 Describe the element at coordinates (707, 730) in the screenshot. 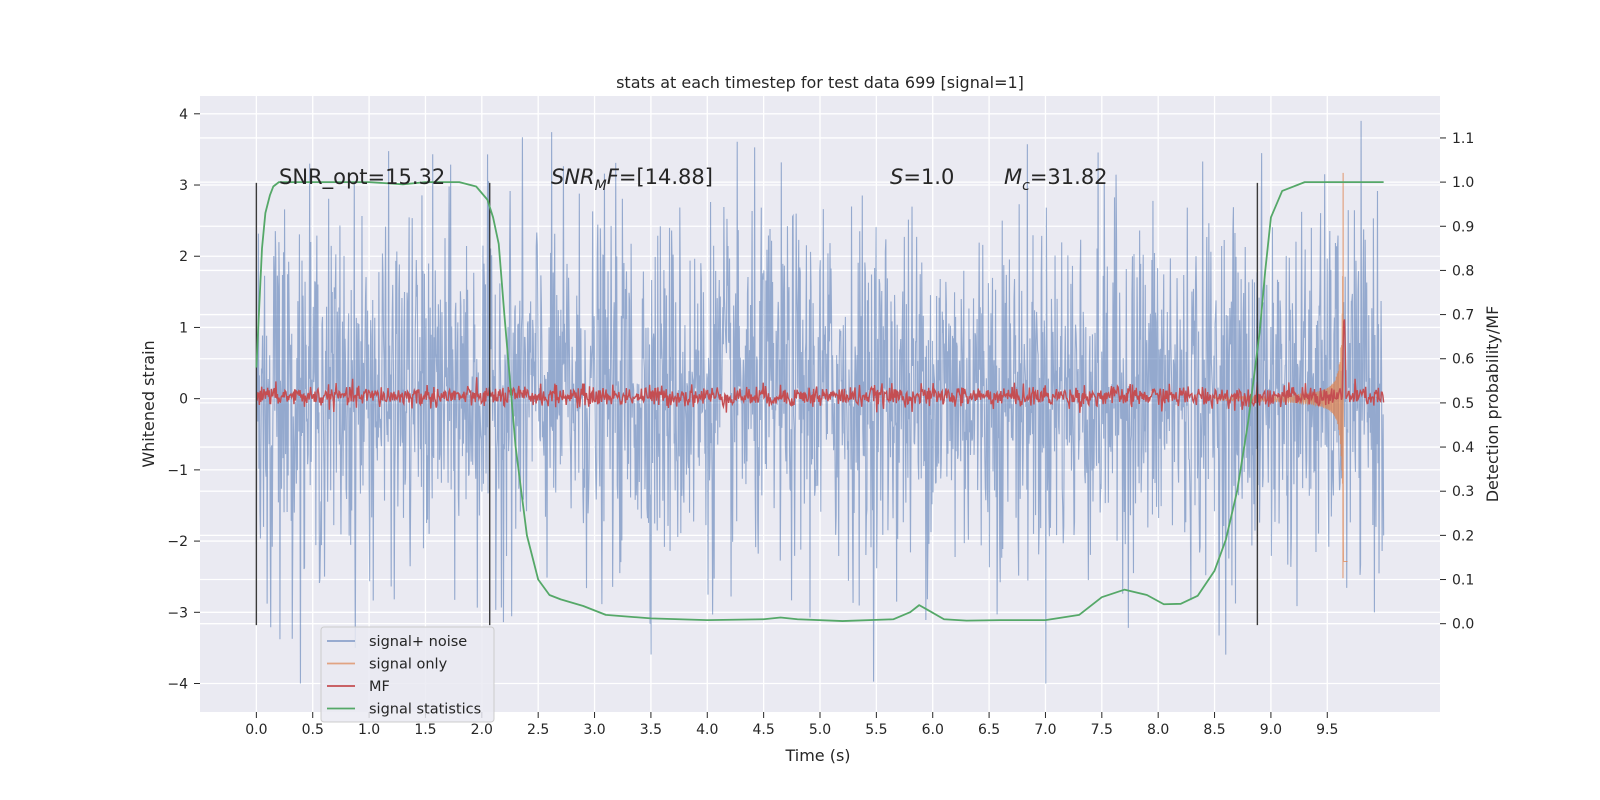

I see `x-tick-label: 4.0` at that location.